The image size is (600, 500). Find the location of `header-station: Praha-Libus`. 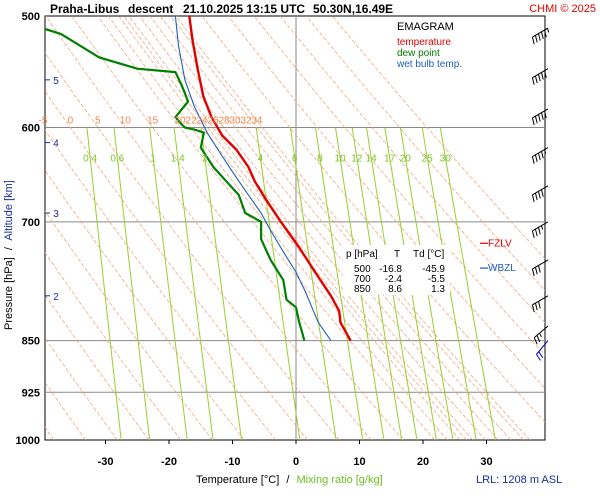

header-station: Praha-Libus is located at coordinates (85, 9).